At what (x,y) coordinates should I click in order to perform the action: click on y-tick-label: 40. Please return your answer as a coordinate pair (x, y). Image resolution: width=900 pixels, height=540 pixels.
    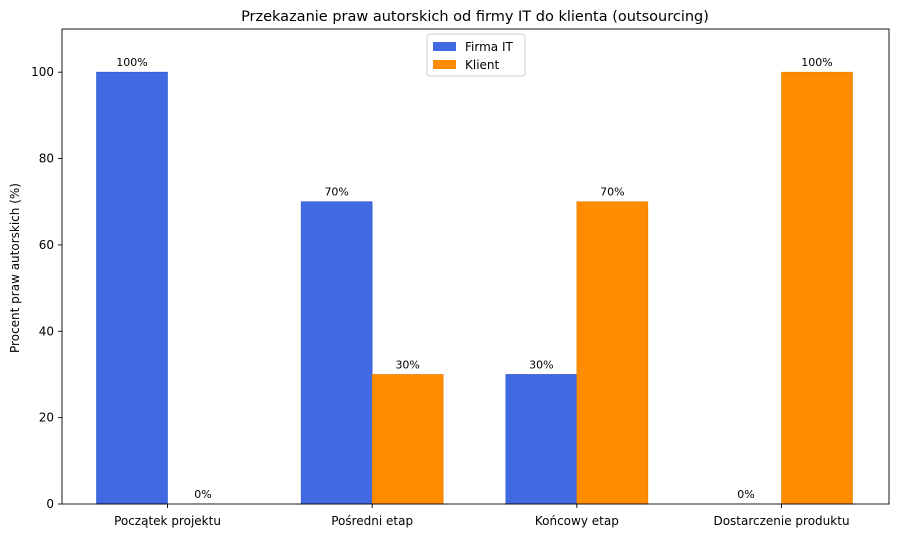
    Looking at the image, I should click on (46, 331).